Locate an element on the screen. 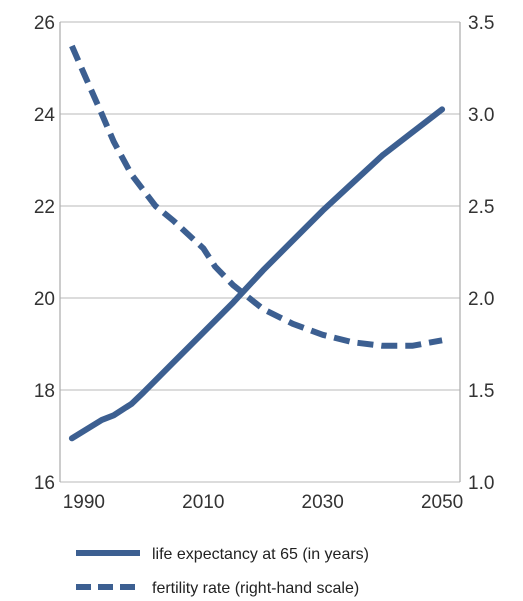 The height and width of the screenshot is (601, 523). y-left-tick-label: 20 is located at coordinates (44, 299).